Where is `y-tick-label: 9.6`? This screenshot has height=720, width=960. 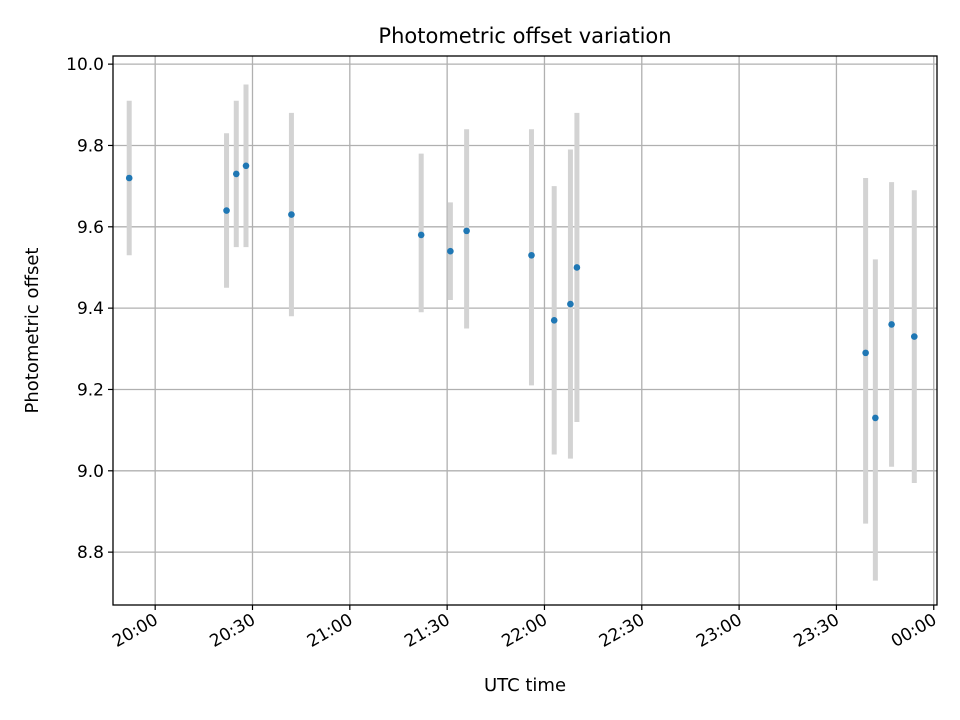 y-tick-label: 9.6 is located at coordinates (90, 228).